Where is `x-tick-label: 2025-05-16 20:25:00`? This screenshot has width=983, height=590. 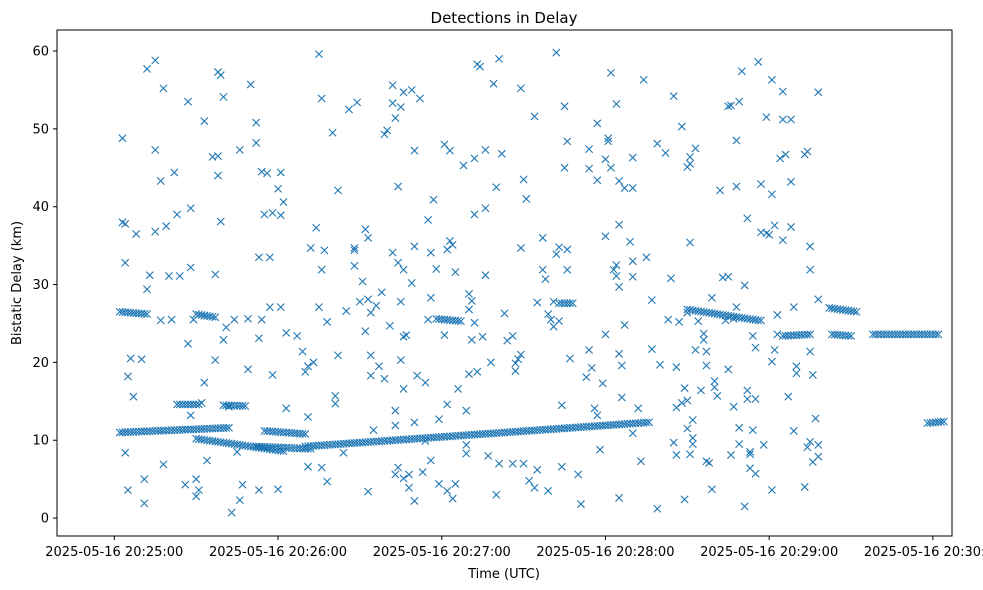
x-tick-label: 2025-05-16 20:25:00 is located at coordinates (114, 552).